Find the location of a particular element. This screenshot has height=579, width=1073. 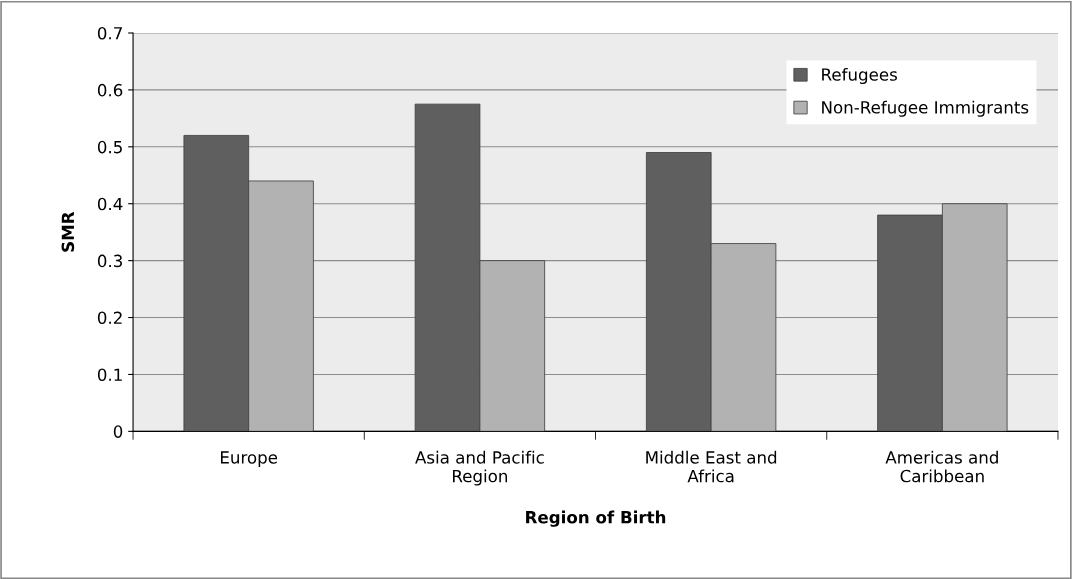

y-tick-label: 0.2 is located at coordinates (109, 318).